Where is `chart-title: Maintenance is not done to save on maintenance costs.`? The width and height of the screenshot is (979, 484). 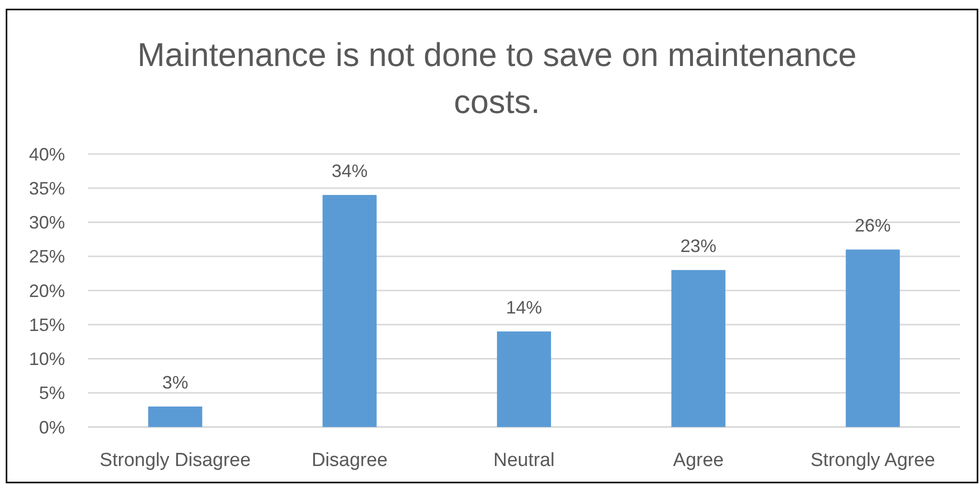
chart-title: Maintenance is not done to save on maintenance costs. is located at coordinates (497, 78).